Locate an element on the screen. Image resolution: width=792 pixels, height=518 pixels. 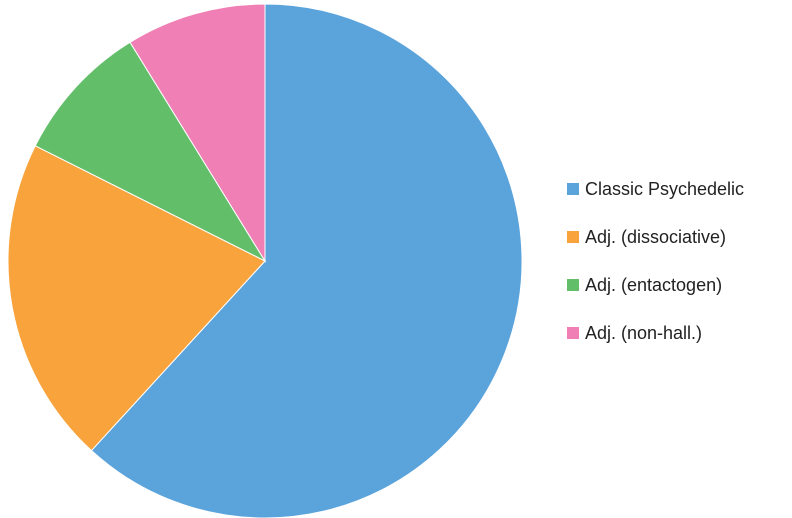
legend-label: Adj. (entactogen) is located at coordinates (653, 285).